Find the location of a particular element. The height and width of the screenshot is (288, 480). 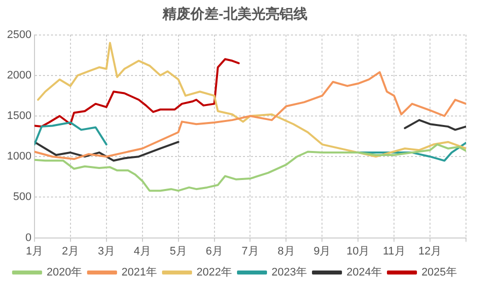

legend-label: 2025年 is located at coordinates (439, 272).